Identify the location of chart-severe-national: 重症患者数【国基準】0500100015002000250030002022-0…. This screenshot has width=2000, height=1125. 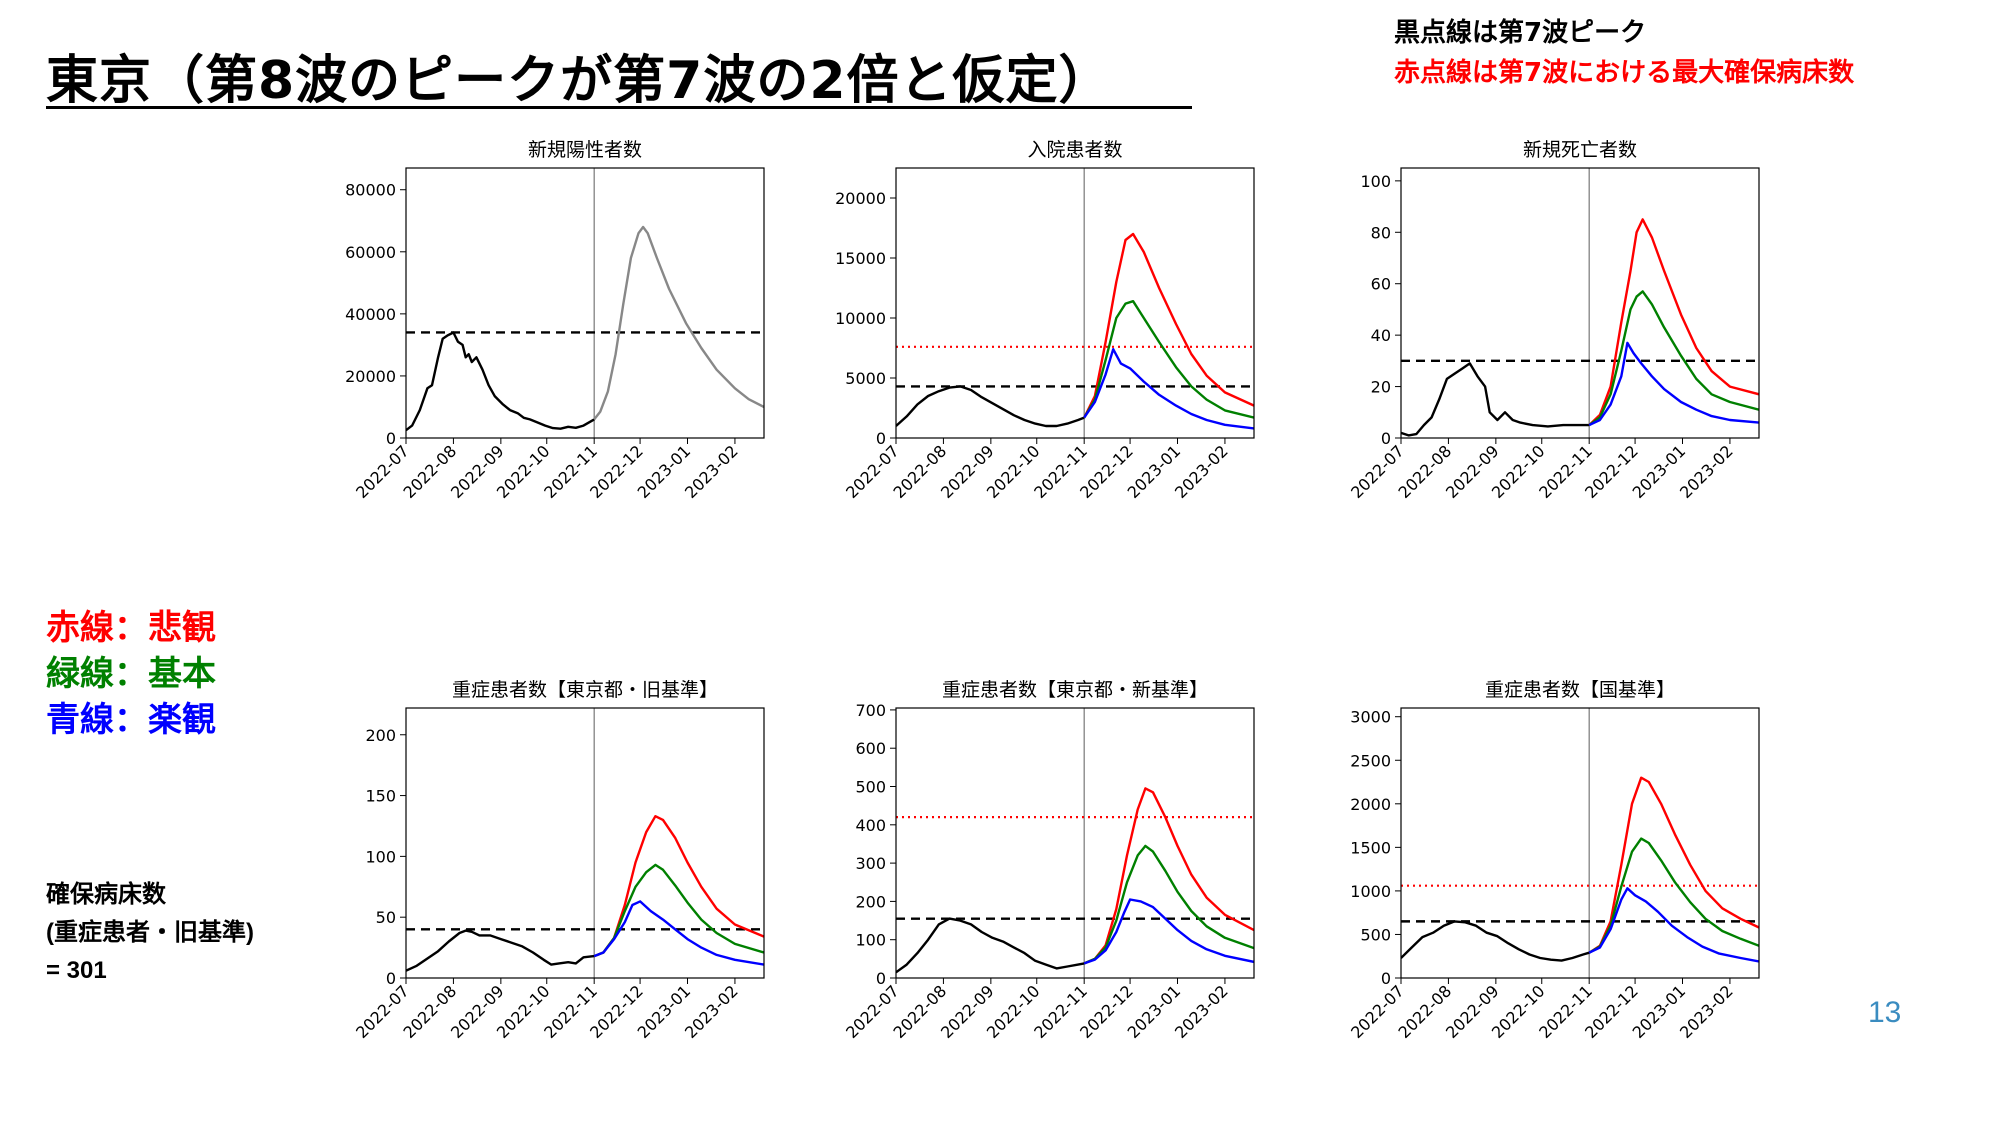
(1553, 860).